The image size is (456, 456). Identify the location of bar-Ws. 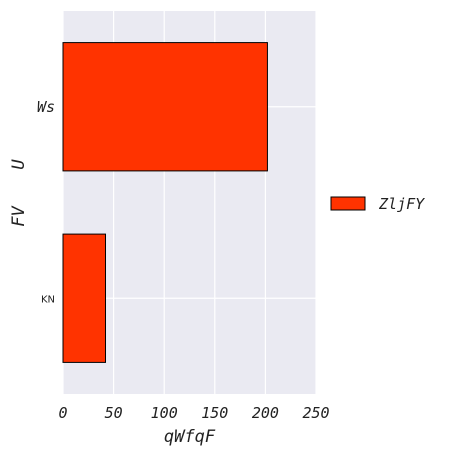
(165, 107).